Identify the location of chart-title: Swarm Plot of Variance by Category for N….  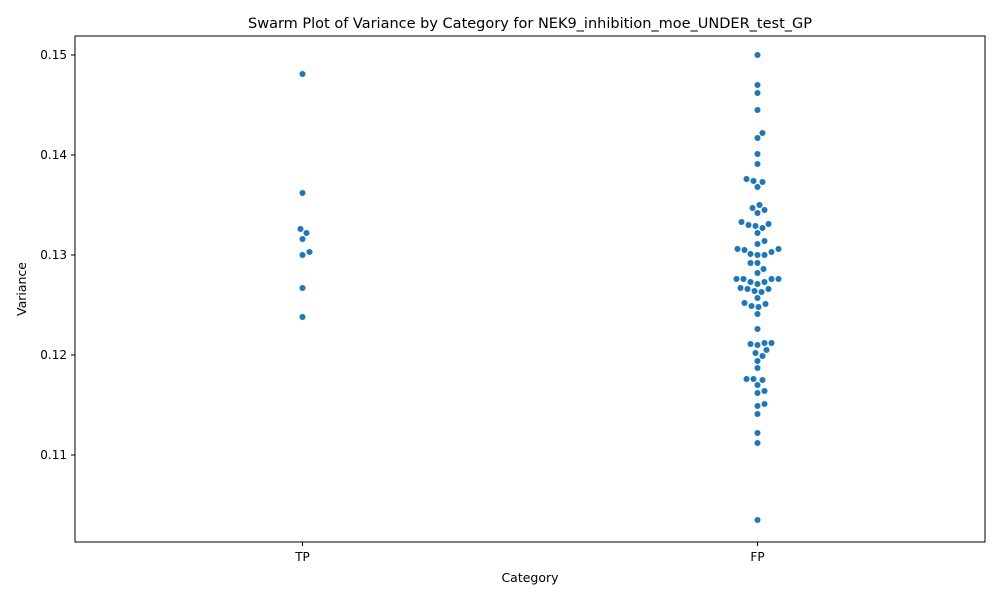
(530, 24).